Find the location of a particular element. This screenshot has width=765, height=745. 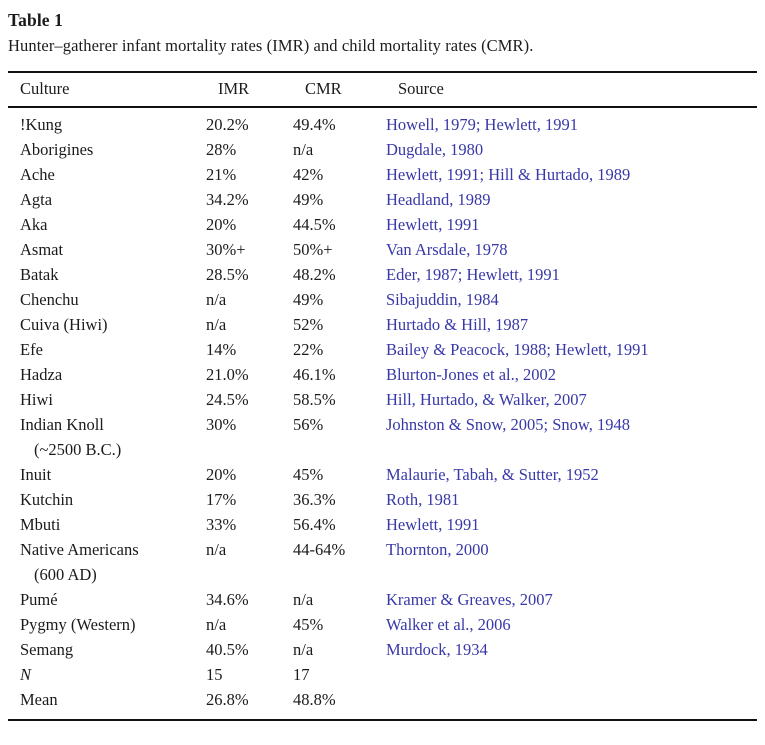

culture-name: Mean is located at coordinates (39, 699).